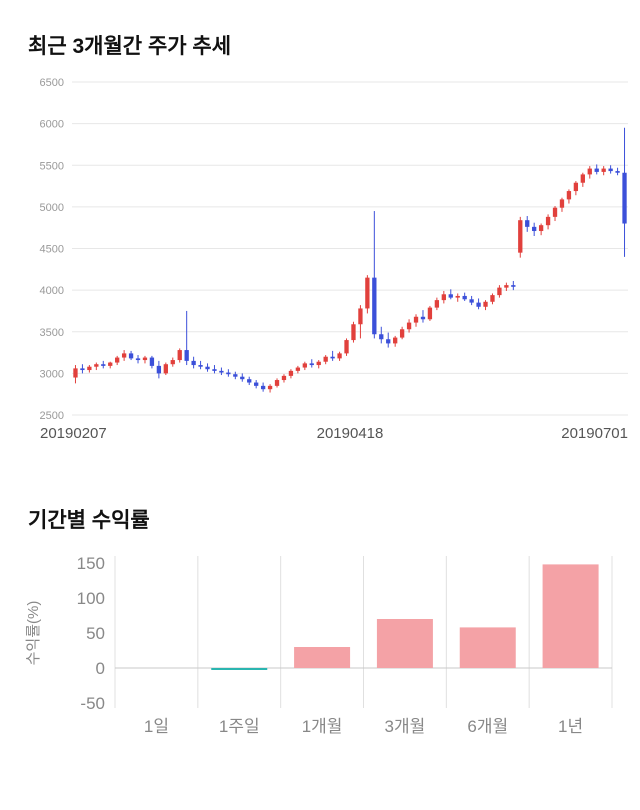  Describe the element at coordinates (52, 208) in the screenshot. I see `y-axis-tick-label: 5000` at that location.